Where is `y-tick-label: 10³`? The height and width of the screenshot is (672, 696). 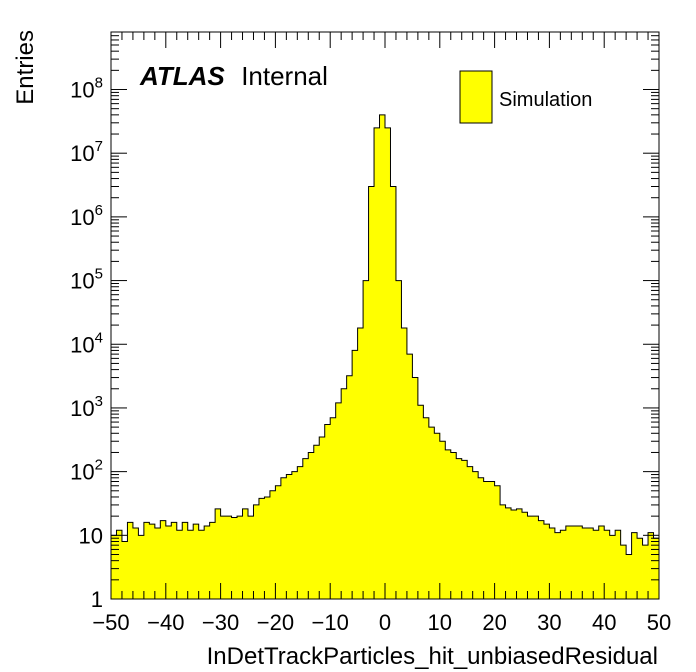 y-tick-label: 10³ is located at coordinates (86, 407).